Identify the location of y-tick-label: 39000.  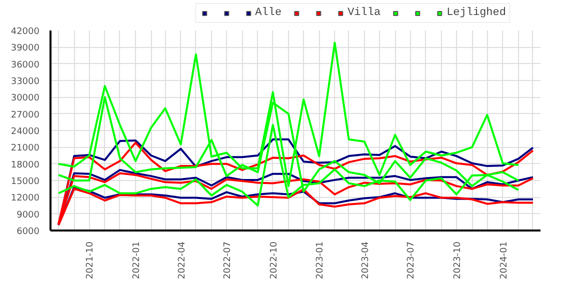
(25, 49).